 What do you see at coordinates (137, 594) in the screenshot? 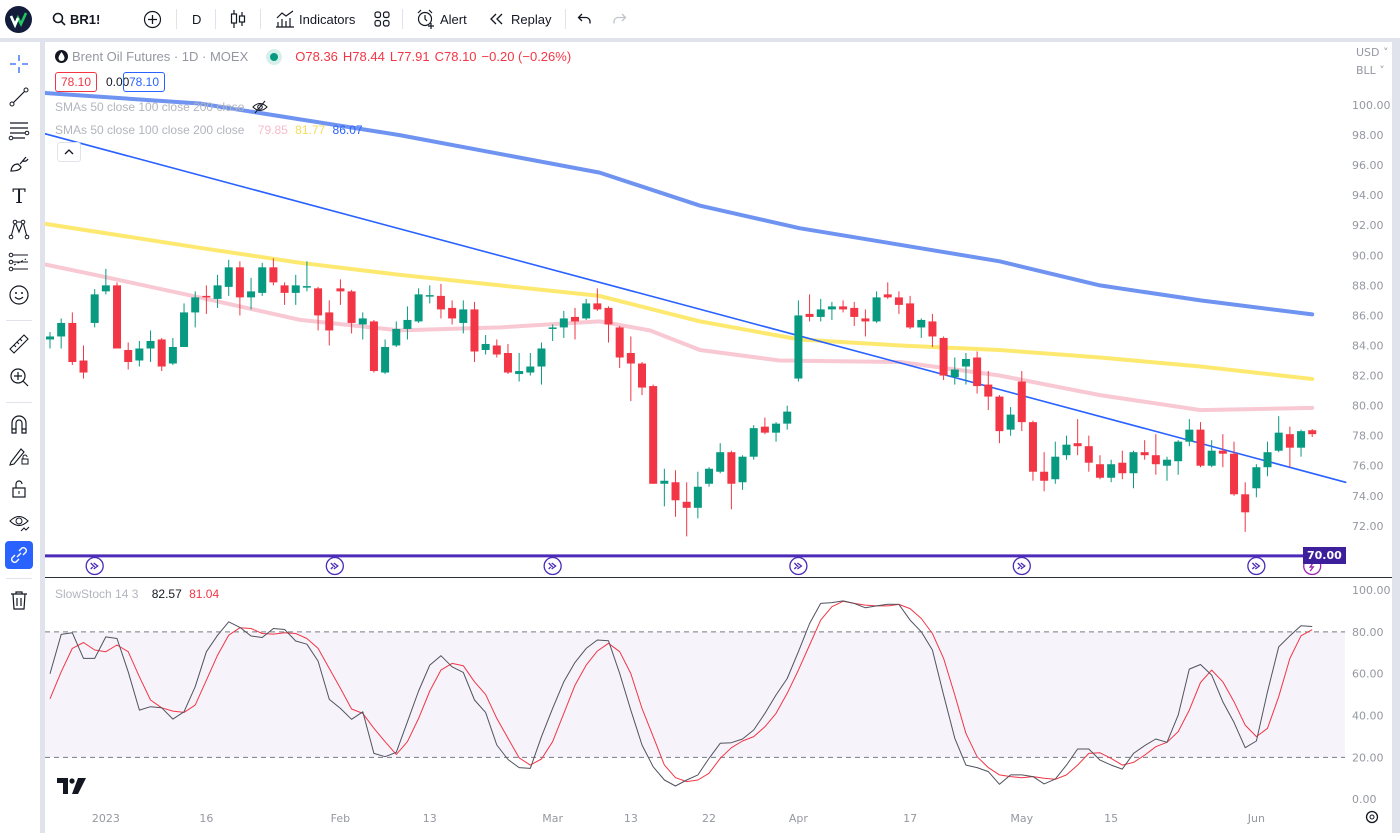
I see `stoch-legend: SlowStoch 14 3 82.57 81.04` at bounding box center [137, 594].